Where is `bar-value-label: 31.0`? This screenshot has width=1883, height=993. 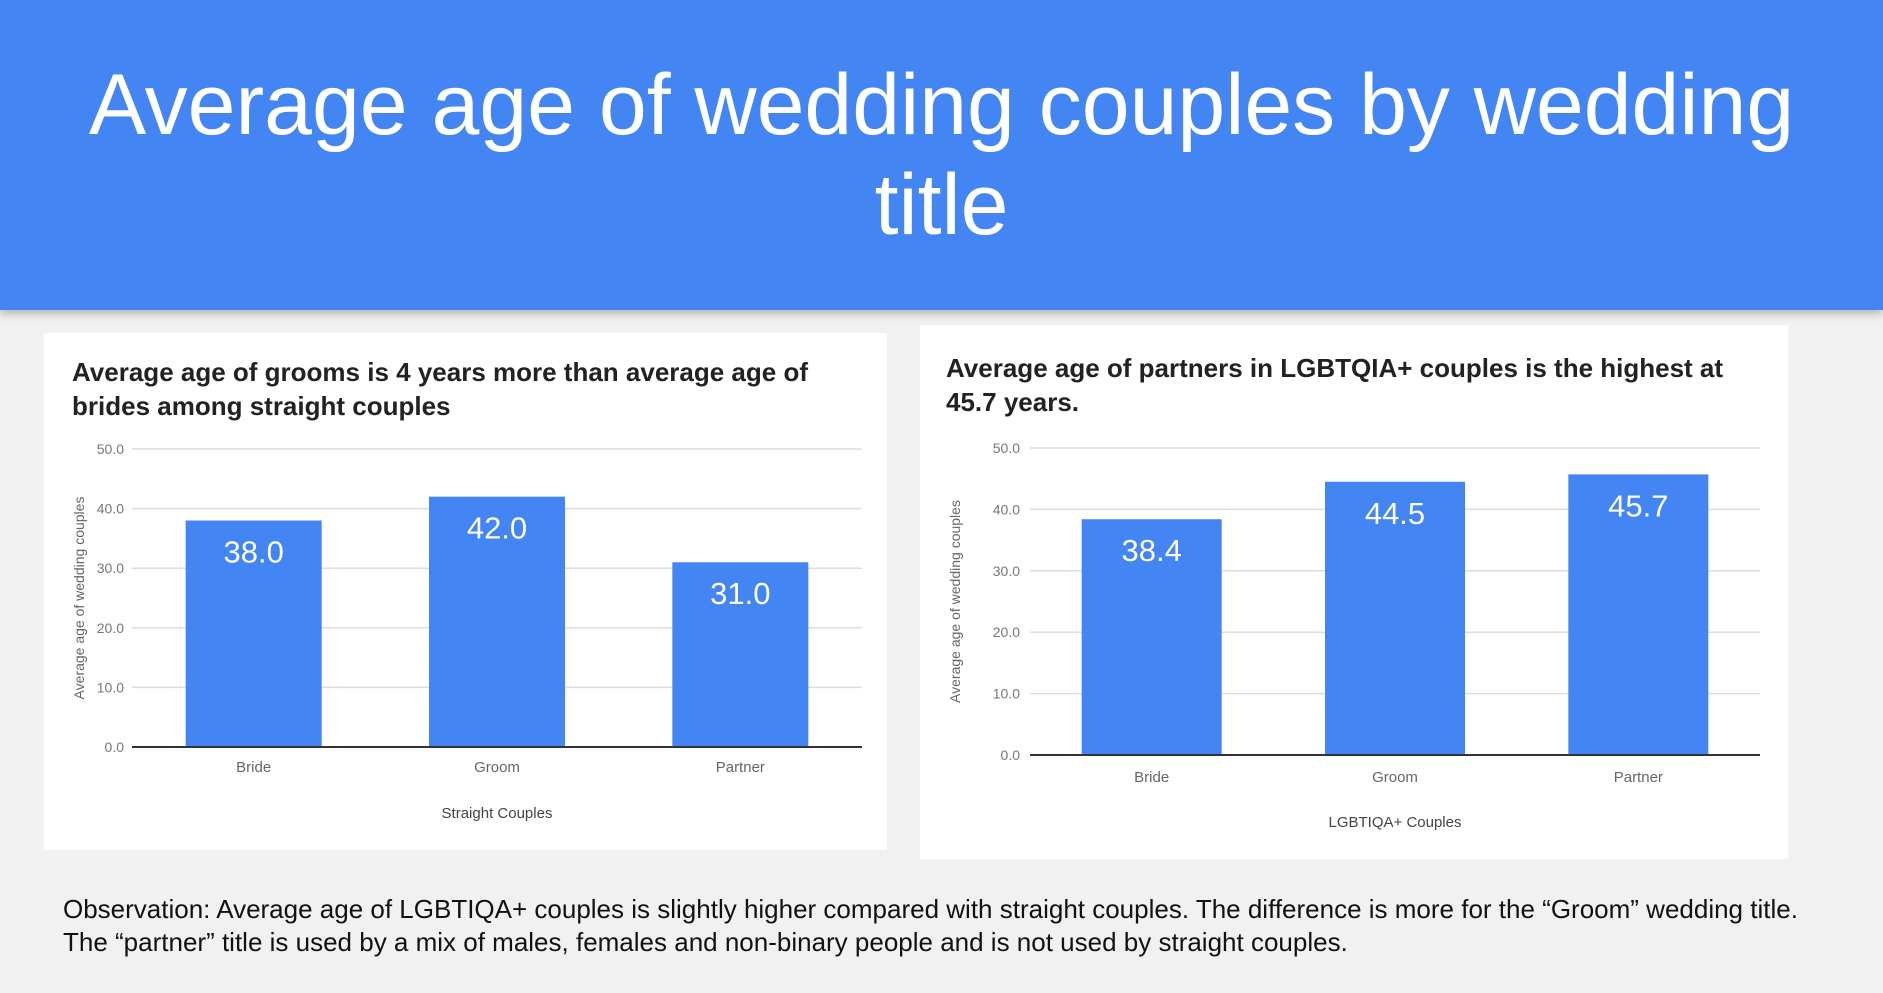 bar-value-label: 31.0 is located at coordinates (740, 593).